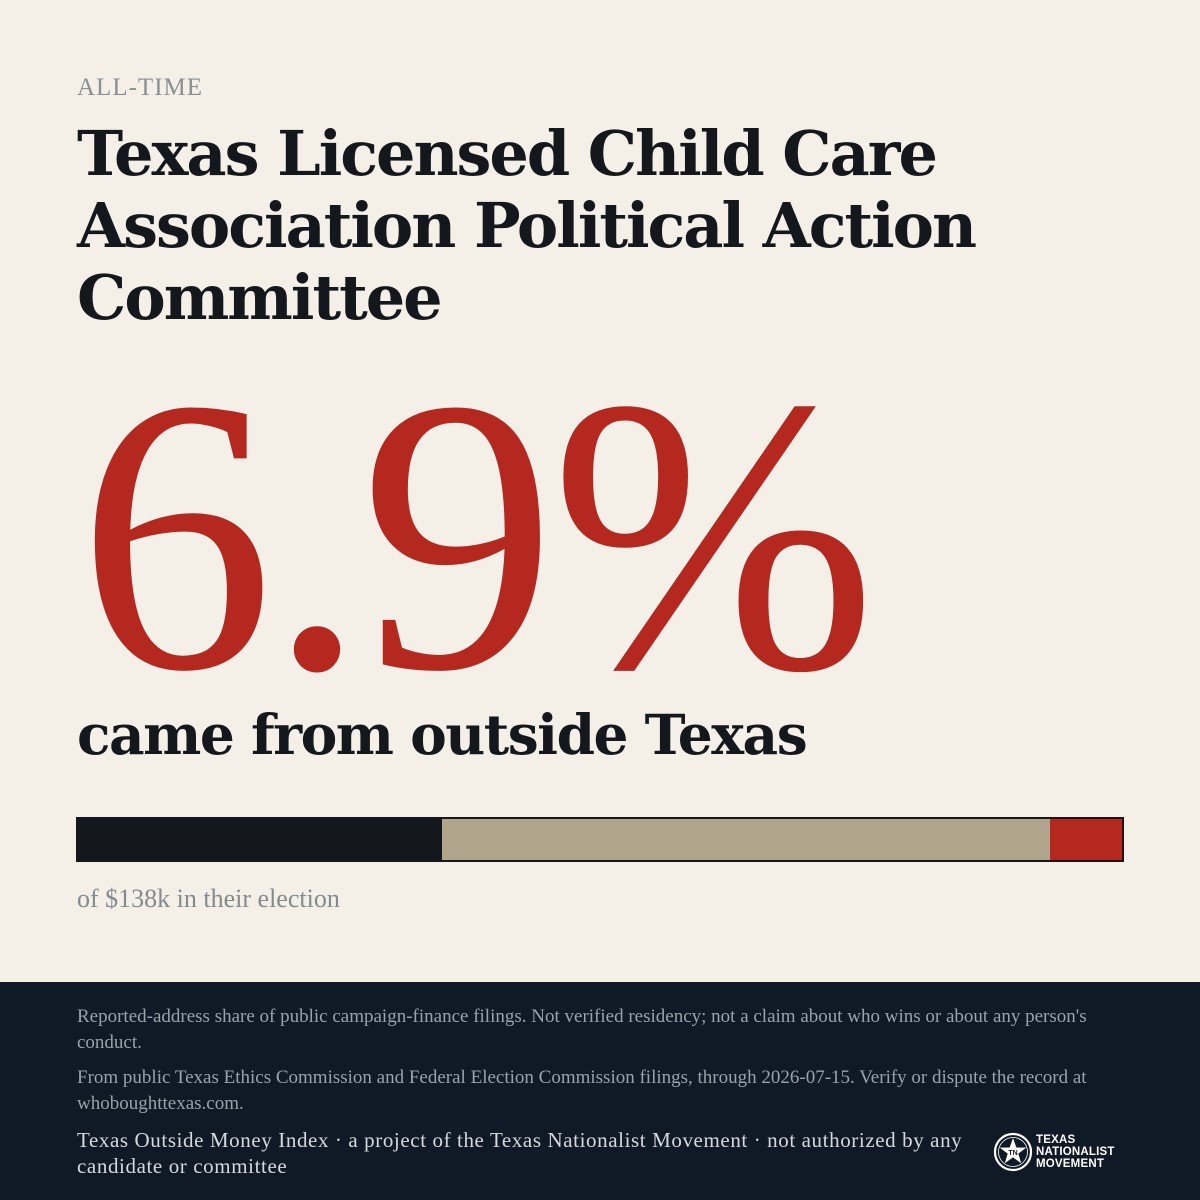 This screenshot has height=1200, width=1200. I want to click on logo-line-1: TEXAS, so click(1056, 1140).